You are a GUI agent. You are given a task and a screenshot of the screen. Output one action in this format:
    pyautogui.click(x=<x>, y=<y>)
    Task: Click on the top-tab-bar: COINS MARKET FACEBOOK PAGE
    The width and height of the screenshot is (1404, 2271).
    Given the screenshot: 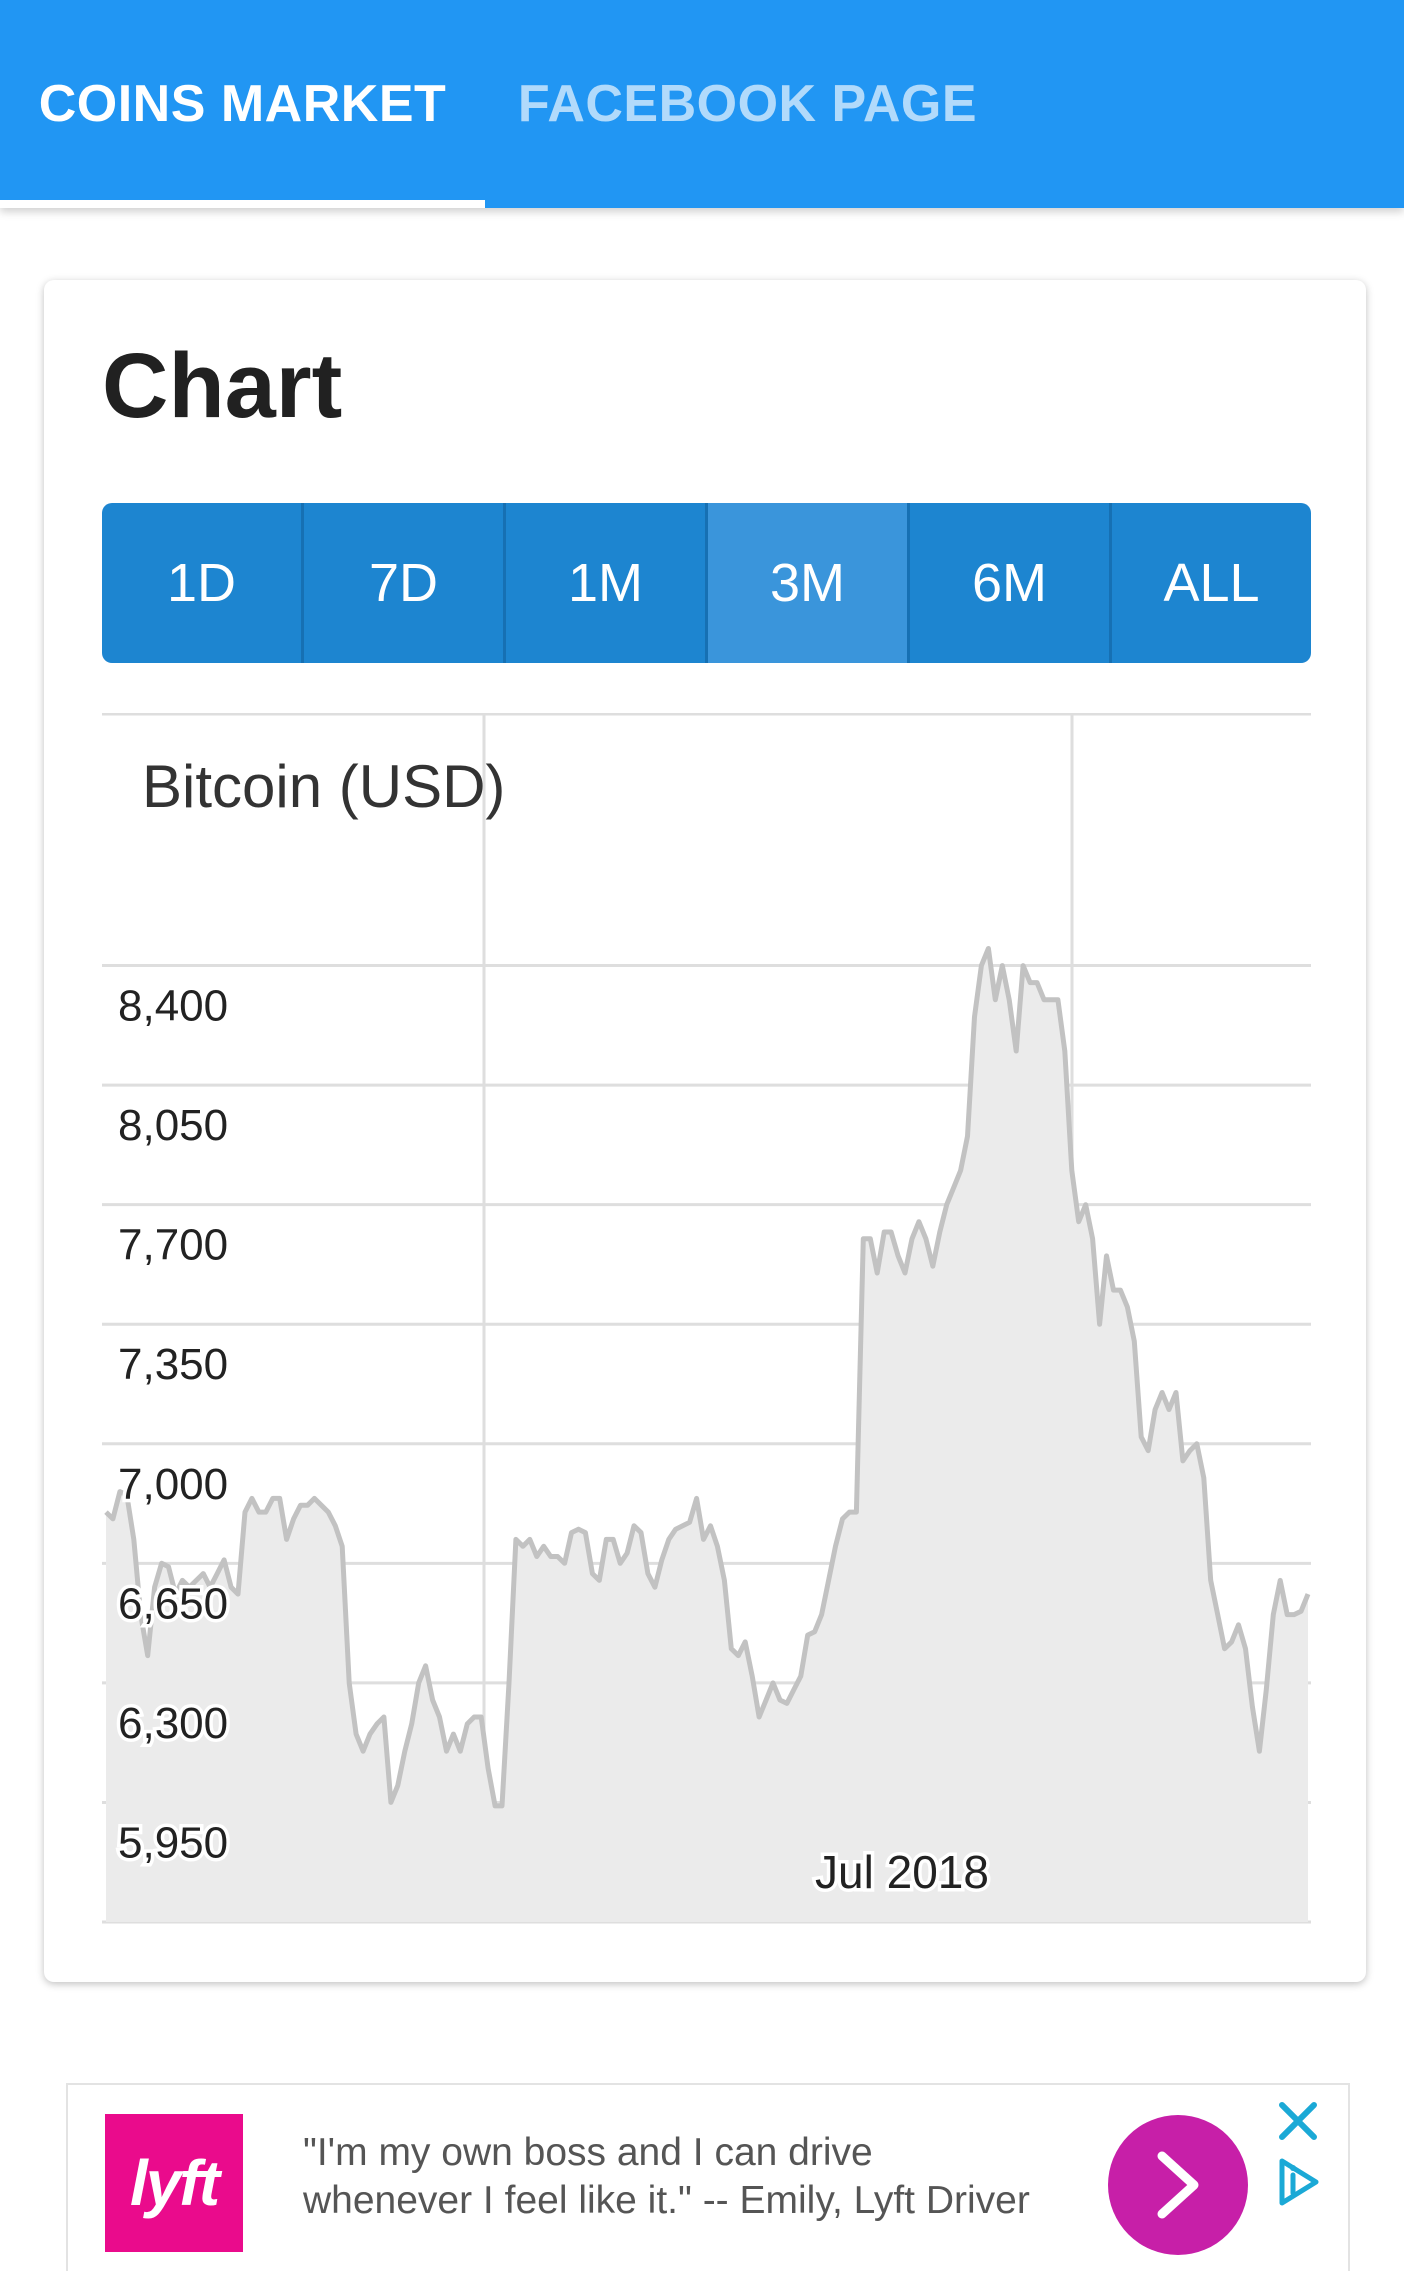 What is the action you would take?
    pyautogui.click(x=702, y=104)
    